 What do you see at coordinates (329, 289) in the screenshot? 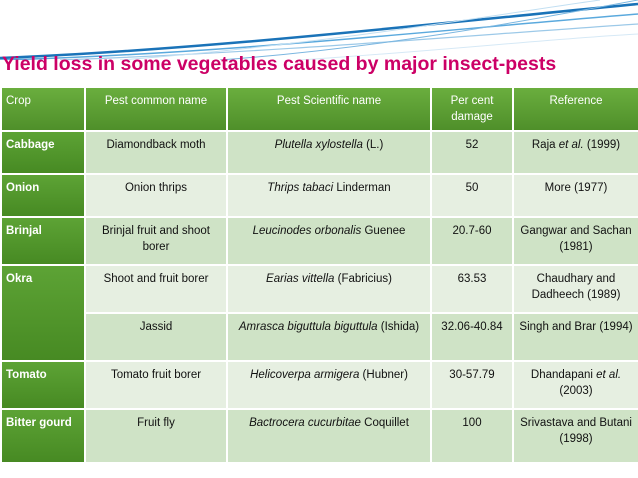
I see `pest-scientific-cell: Earias vittella (Fabricius)` at bounding box center [329, 289].